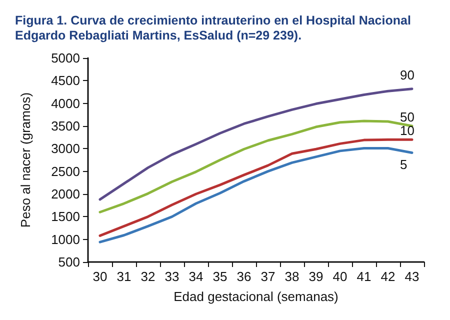 The height and width of the screenshot is (320, 450). Describe the element at coordinates (65, 216) in the screenshot. I see `y-tick-label: 1500` at that location.